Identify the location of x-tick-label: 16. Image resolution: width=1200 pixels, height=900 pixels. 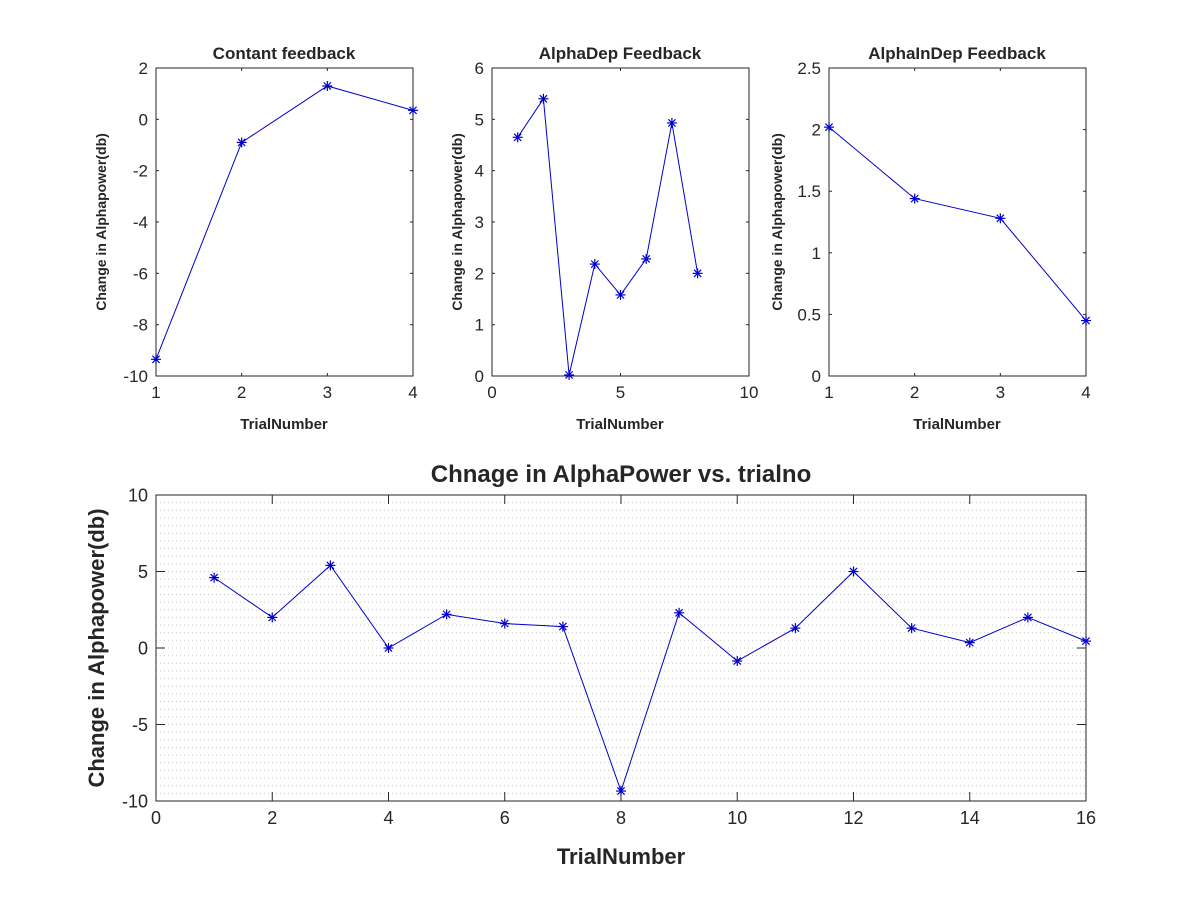
(1086, 818).